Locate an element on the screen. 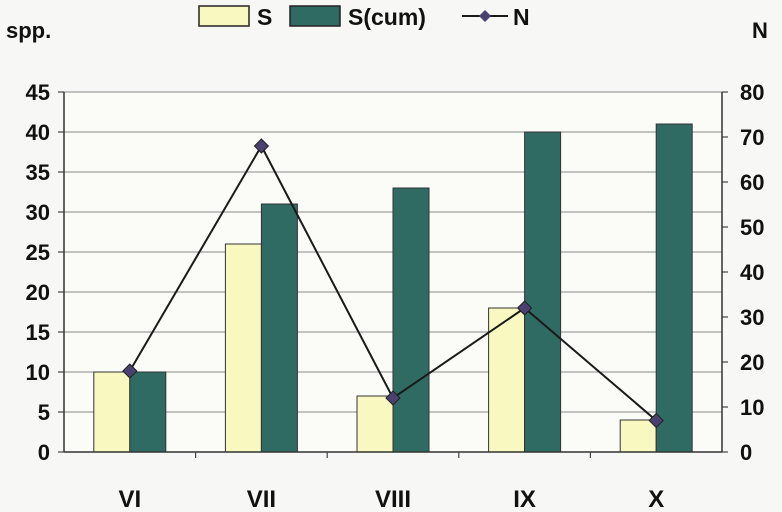 Image resolution: width=782 pixels, height=512 pixels. y2-tick-label: 20 is located at coordinates (752, 362).